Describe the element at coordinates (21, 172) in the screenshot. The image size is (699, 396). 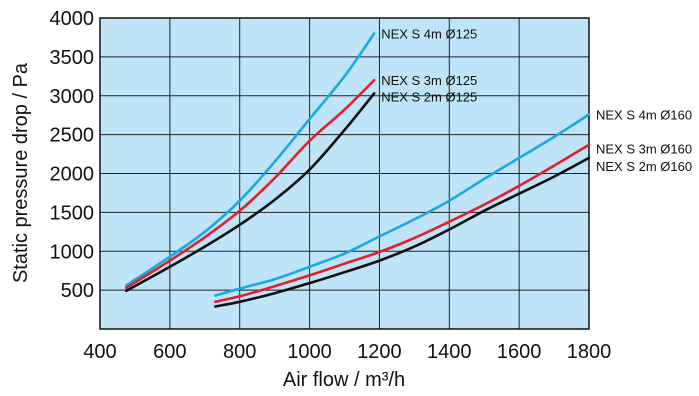
I see `y-axis-title: Static pressure drop / Pa` at that location.